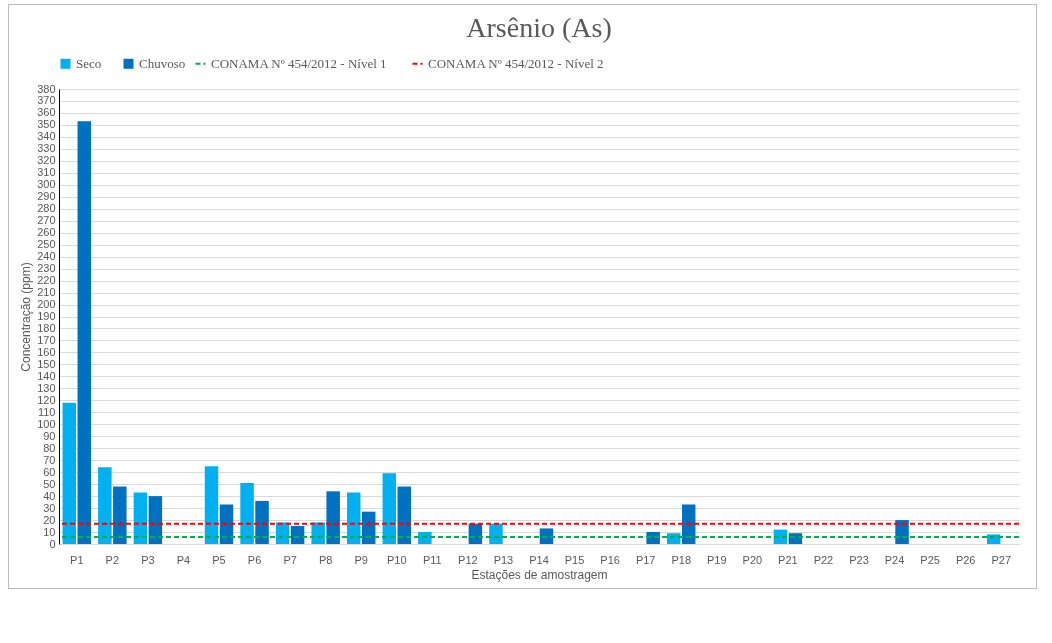 The height and width of the screenshot is (643, 1052). I want to click on x-tick-label: P3, so click(148, 559).